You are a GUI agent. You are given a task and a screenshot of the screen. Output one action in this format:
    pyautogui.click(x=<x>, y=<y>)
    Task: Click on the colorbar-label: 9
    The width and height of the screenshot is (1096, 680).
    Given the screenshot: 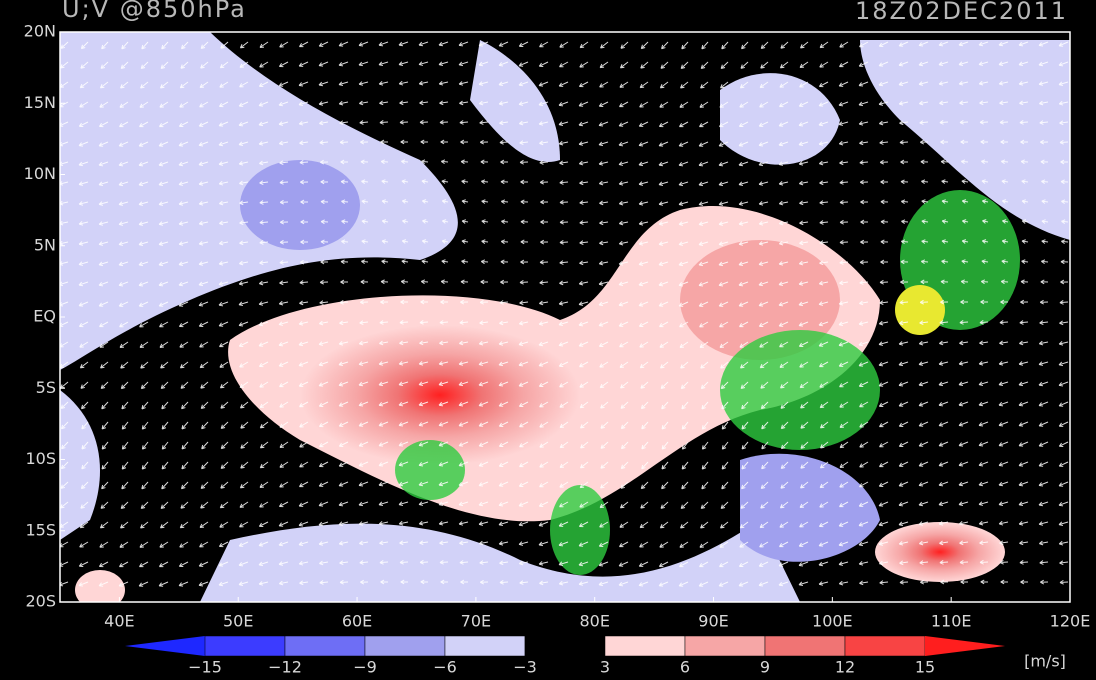 What is the action you would take?
    pyautogui.click(x=765, y=667)
    